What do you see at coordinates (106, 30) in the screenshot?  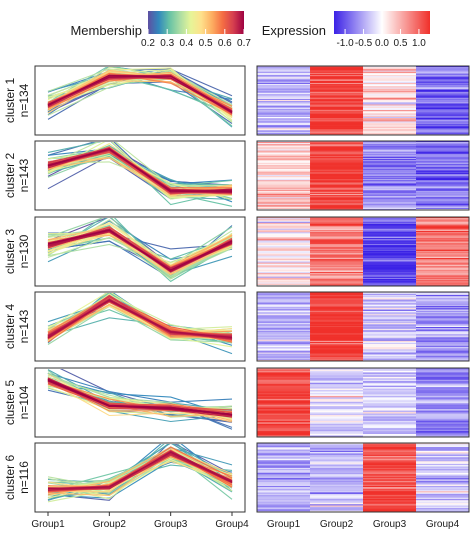 I see `membership-legend-title: Membership` at bounding box center [106, 30].